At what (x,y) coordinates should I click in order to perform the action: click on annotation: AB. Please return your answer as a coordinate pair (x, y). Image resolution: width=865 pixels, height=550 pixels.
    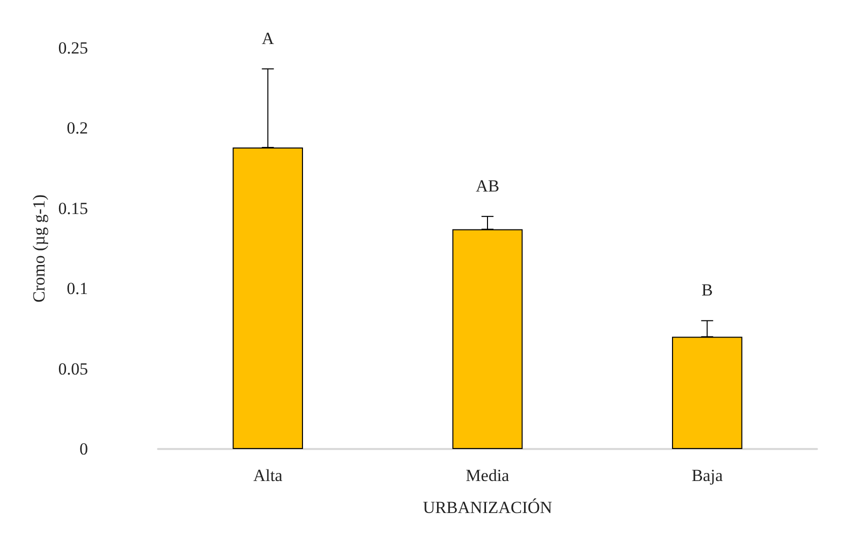
    Looking at the image, I should click on (488, 186).